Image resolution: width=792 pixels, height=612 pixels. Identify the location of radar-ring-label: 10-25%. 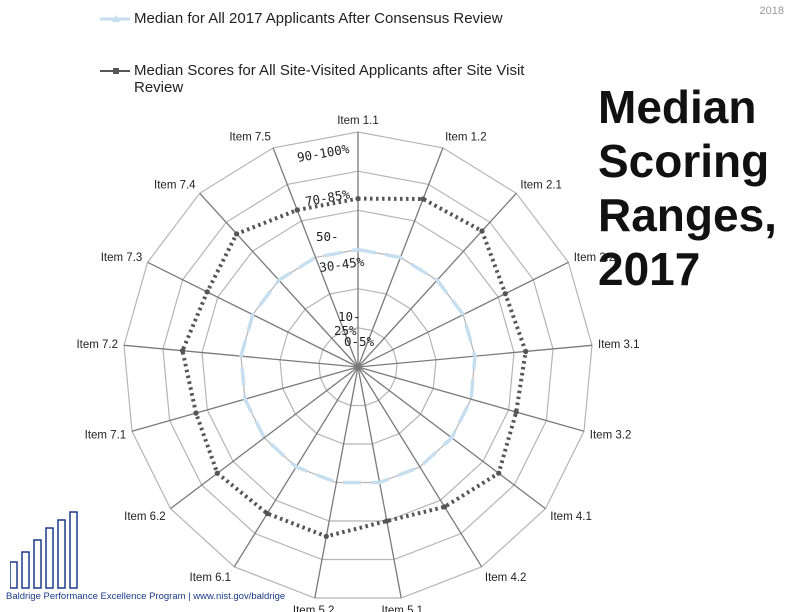
(347, 323).